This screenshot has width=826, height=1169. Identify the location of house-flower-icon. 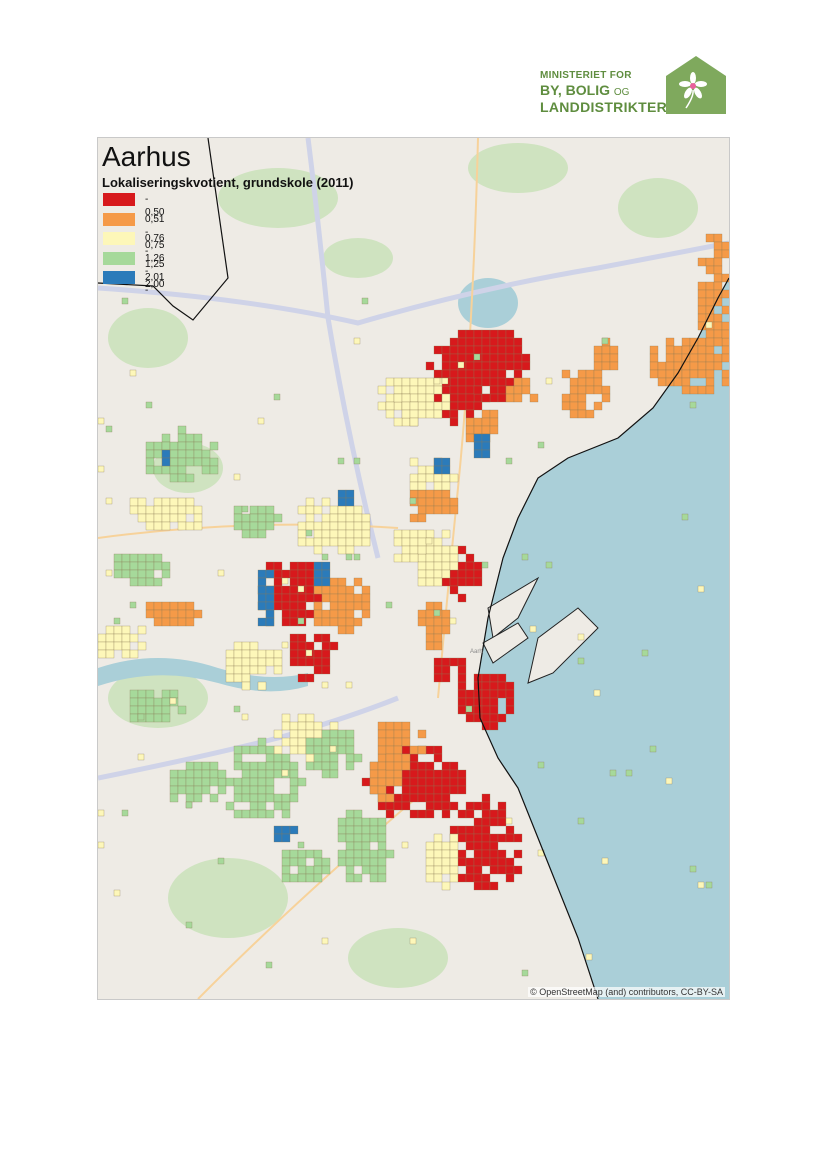
(696, 85).